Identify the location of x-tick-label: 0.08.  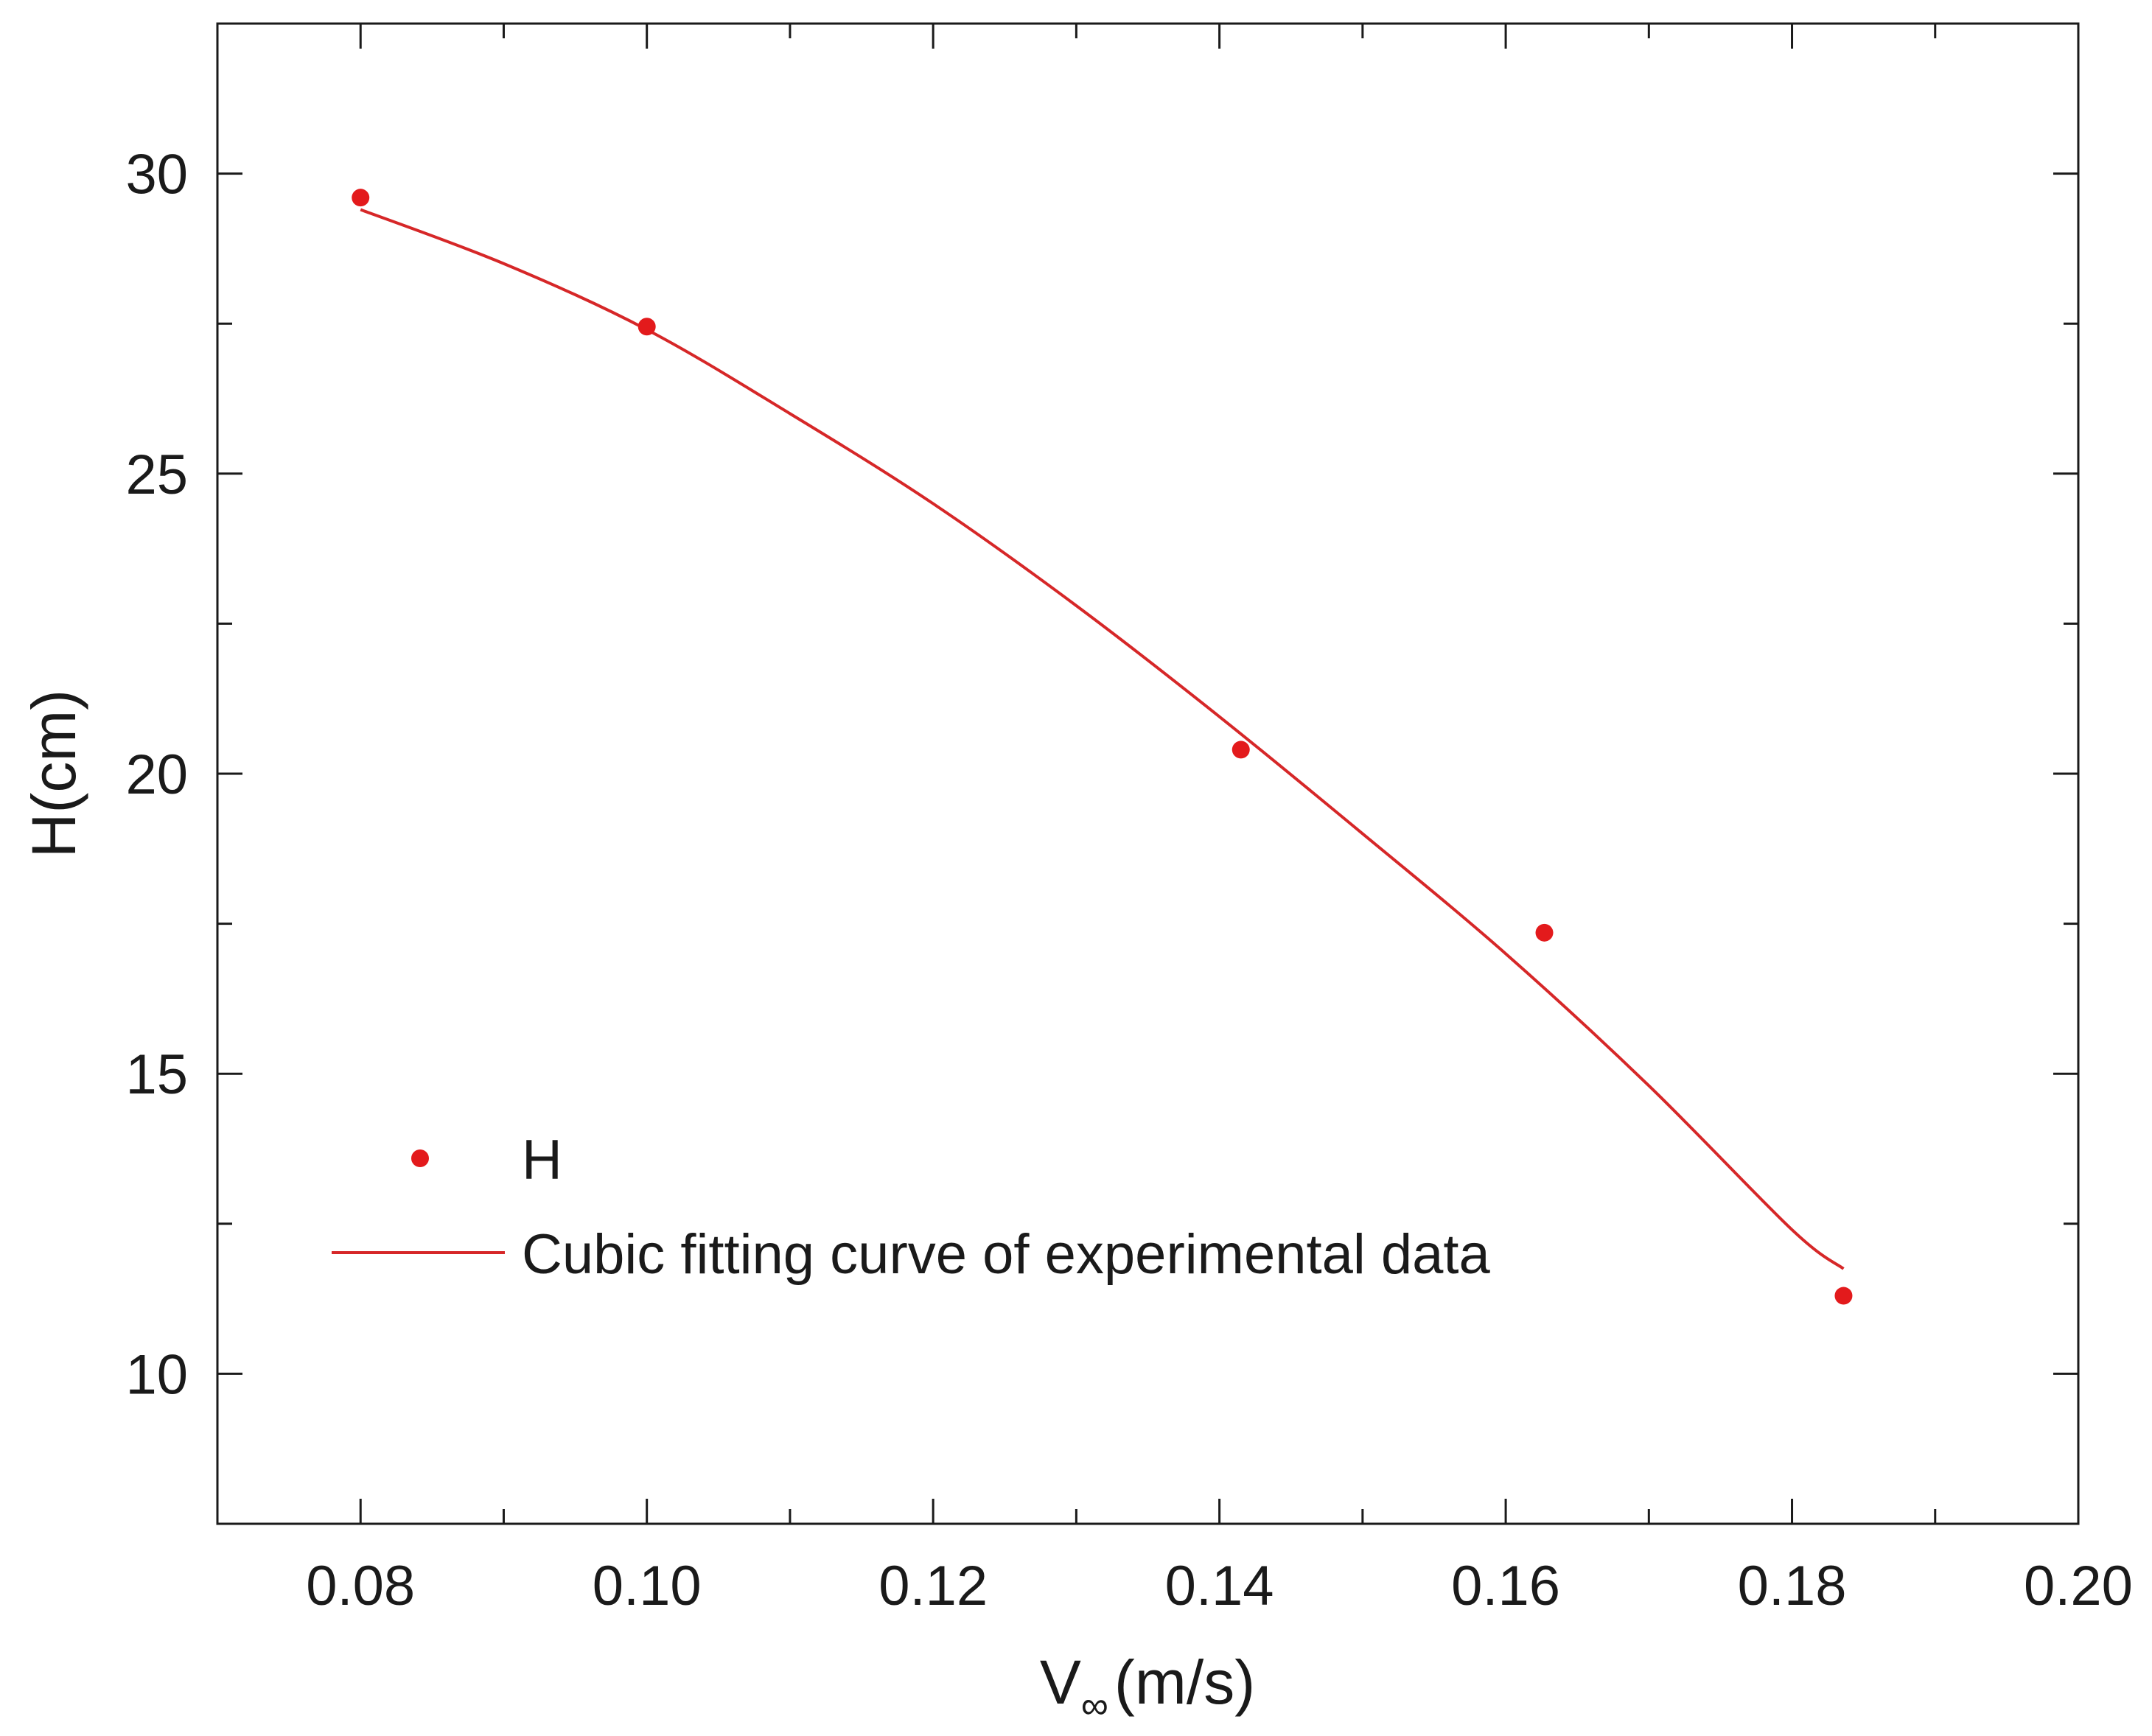
(360, 1586).